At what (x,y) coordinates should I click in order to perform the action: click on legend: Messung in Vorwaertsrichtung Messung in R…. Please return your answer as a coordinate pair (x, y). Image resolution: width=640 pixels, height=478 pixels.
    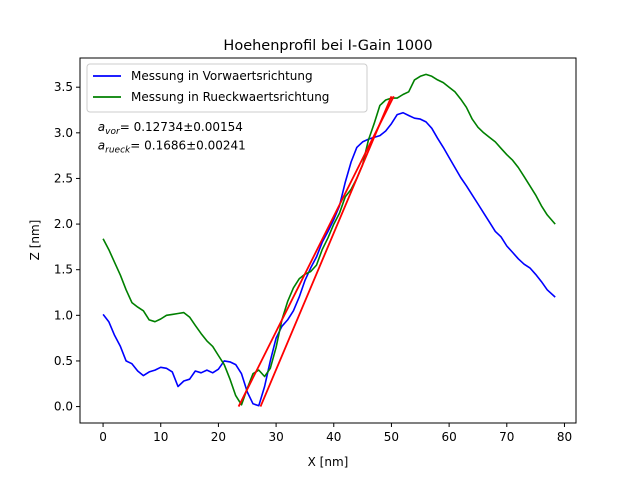
    Looking at the image, I should click on (227, 88).